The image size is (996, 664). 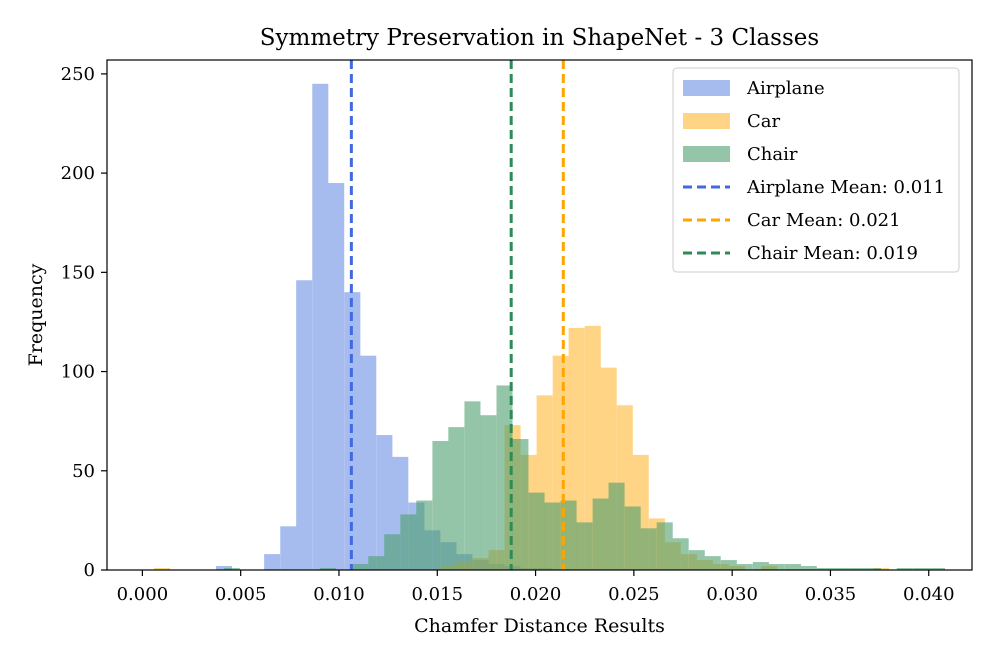 What do you see at coordinates (845, 187) in the screenshot?
I see `legend-label: Airplane Mean: 0.011` at bounding box center [845, 187].